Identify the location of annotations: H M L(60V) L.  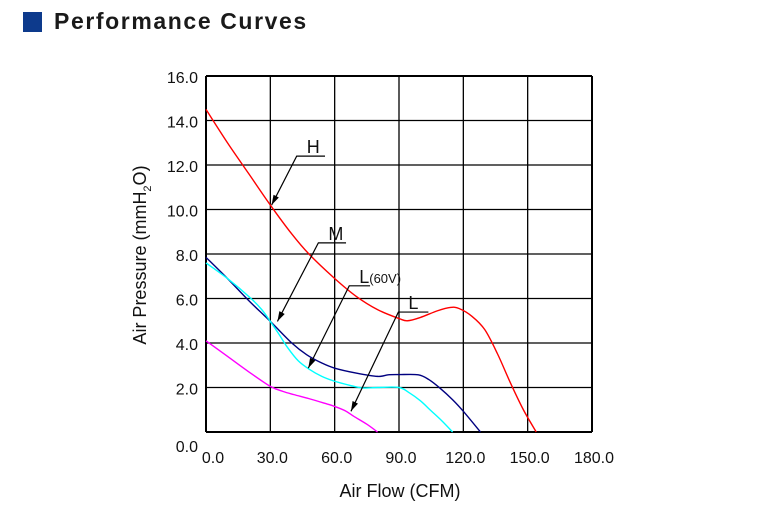
(350, 274).